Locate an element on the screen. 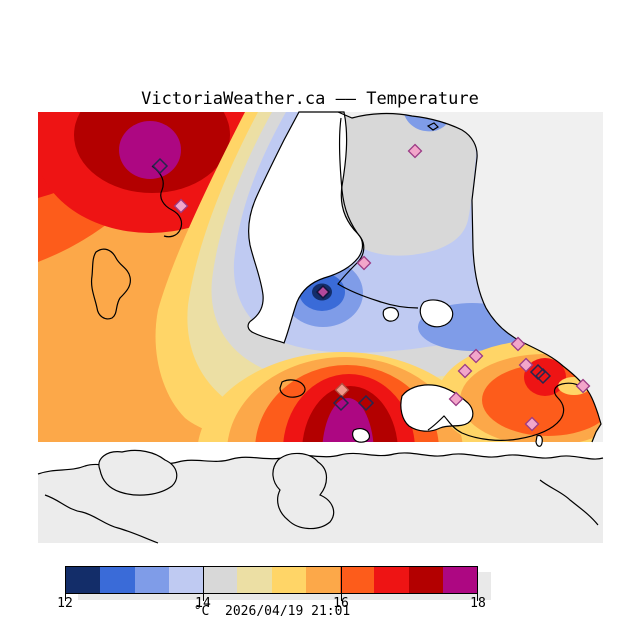 Image resolution: width=640 pixels, height=640 pixels. colorbar-ramp is located at coordinates (271, 580).